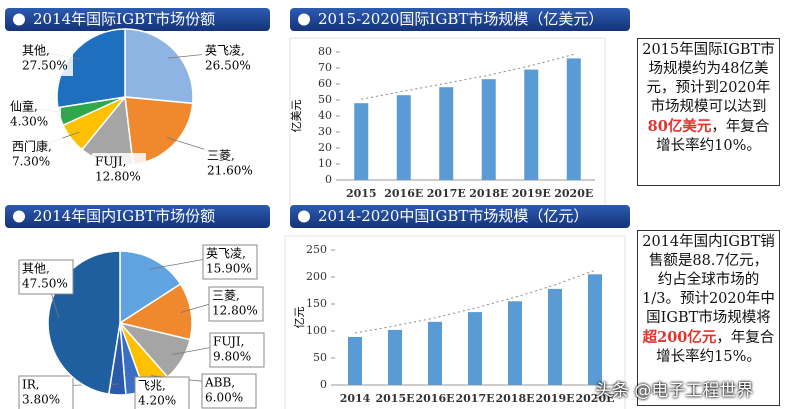 The width and height of the screenshot is (786, 409). What do you see at coordinates (325, 67) in the screenshot?
I see `y-tick-label: 70` at bounding box center [325, 67].